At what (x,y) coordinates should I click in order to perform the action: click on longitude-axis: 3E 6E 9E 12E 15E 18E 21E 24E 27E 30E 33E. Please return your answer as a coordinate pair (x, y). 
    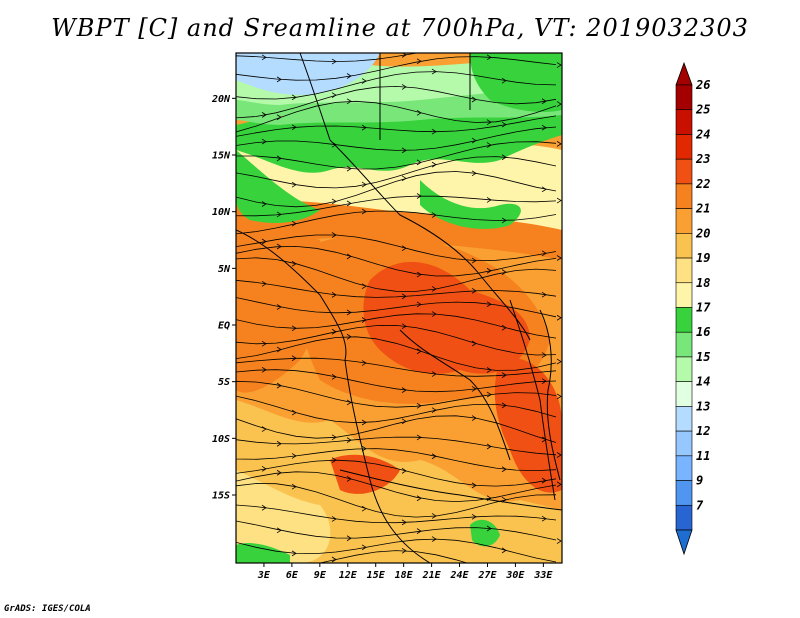
    Looking at the image, I should click on (405, 572).